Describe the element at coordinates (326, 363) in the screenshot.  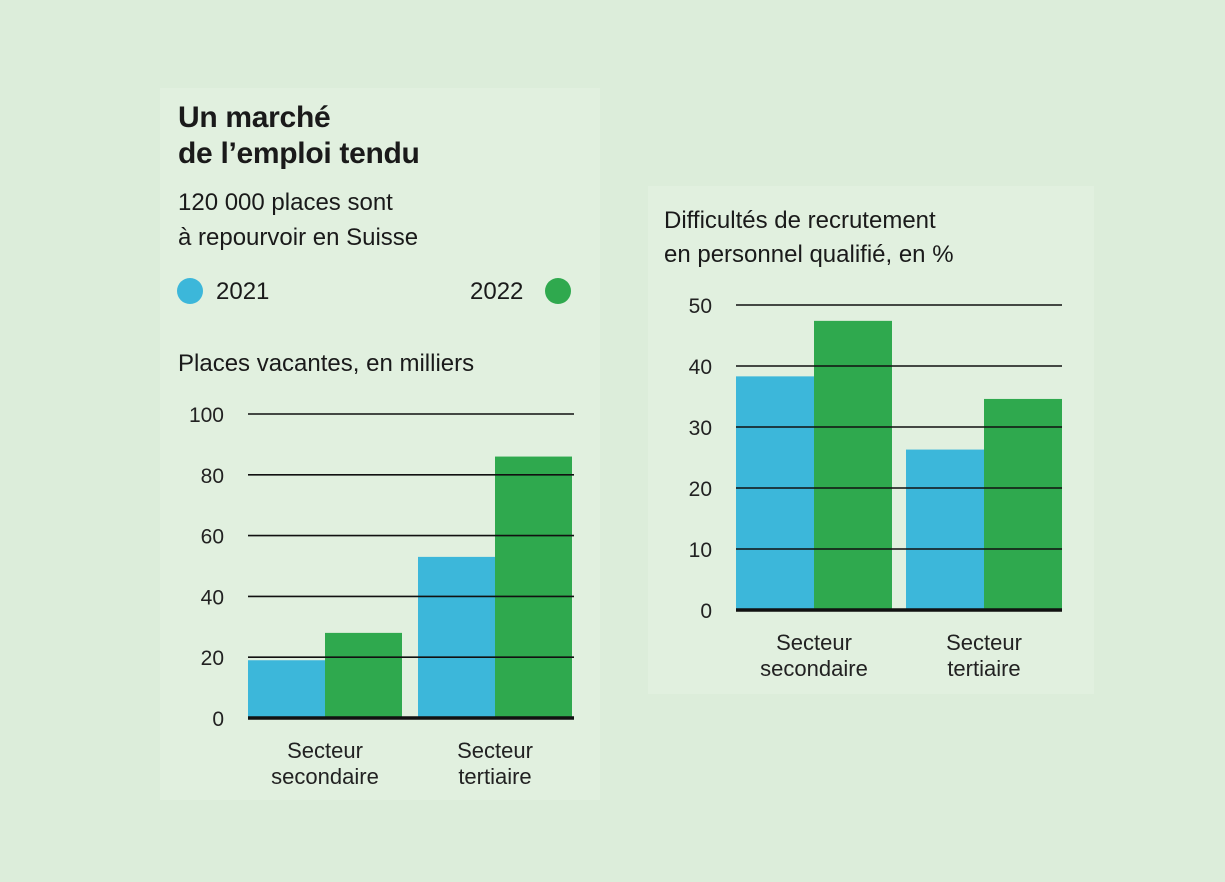
I see `left-chart-title: Places vacantes, en milliers` at that location.